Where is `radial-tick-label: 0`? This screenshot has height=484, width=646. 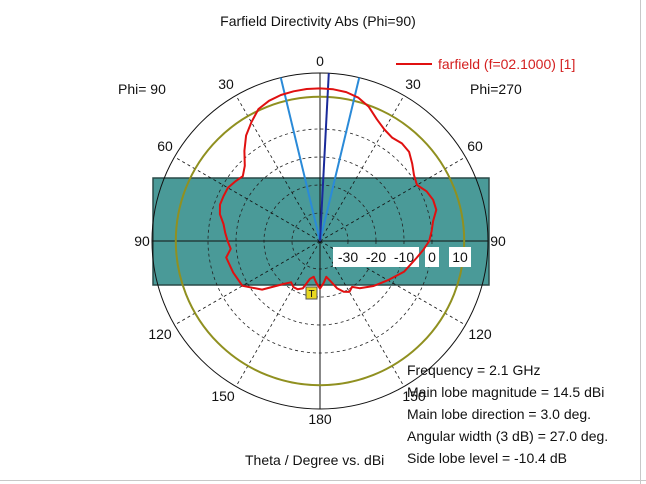 radial-tick-label: 0 is located at coordinates (432, 257).